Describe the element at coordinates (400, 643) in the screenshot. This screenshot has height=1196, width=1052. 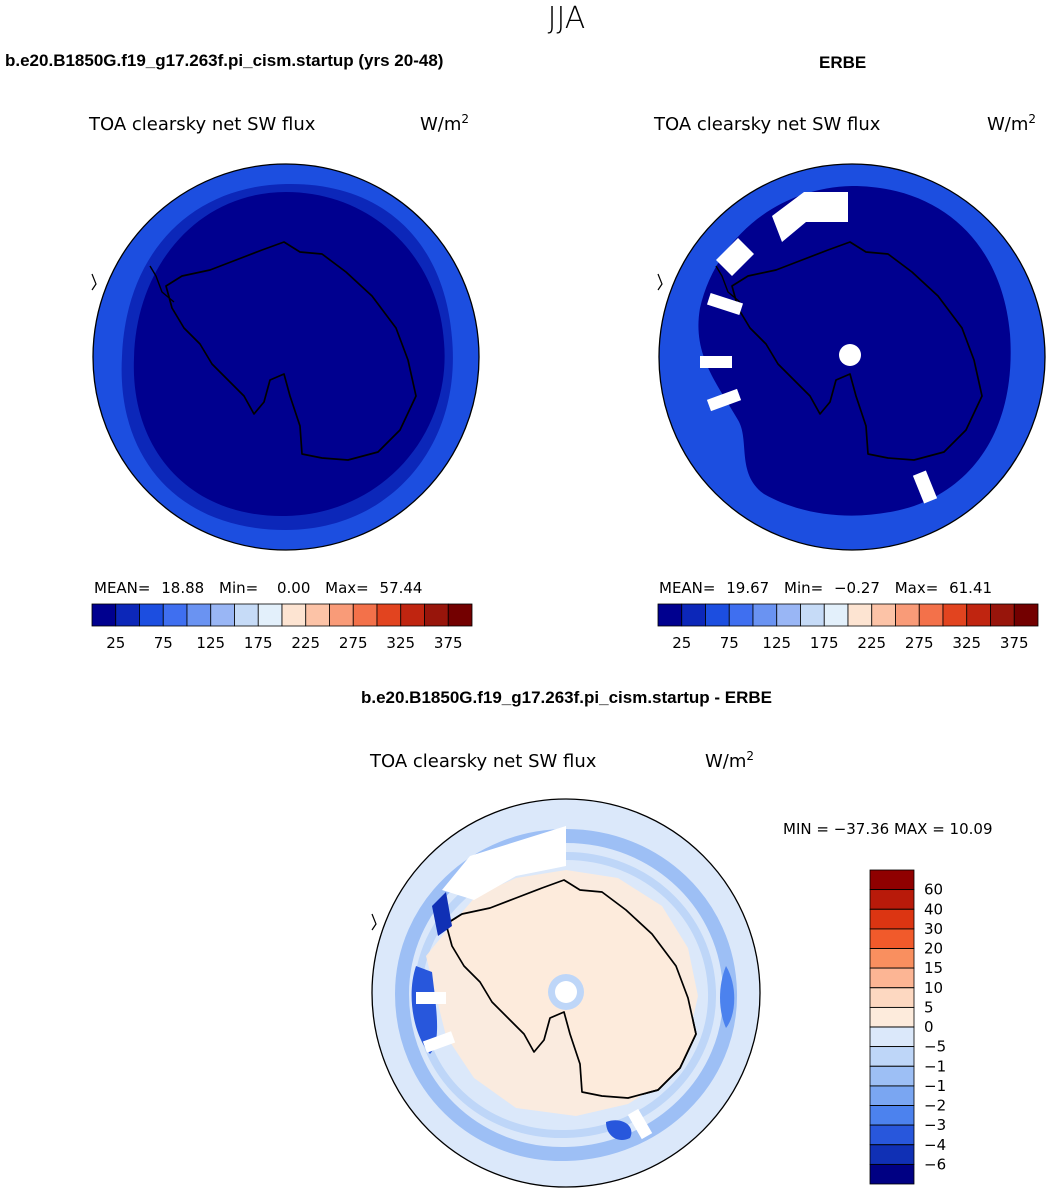
I see `model-colorbar-tick-label: 325` at that location.